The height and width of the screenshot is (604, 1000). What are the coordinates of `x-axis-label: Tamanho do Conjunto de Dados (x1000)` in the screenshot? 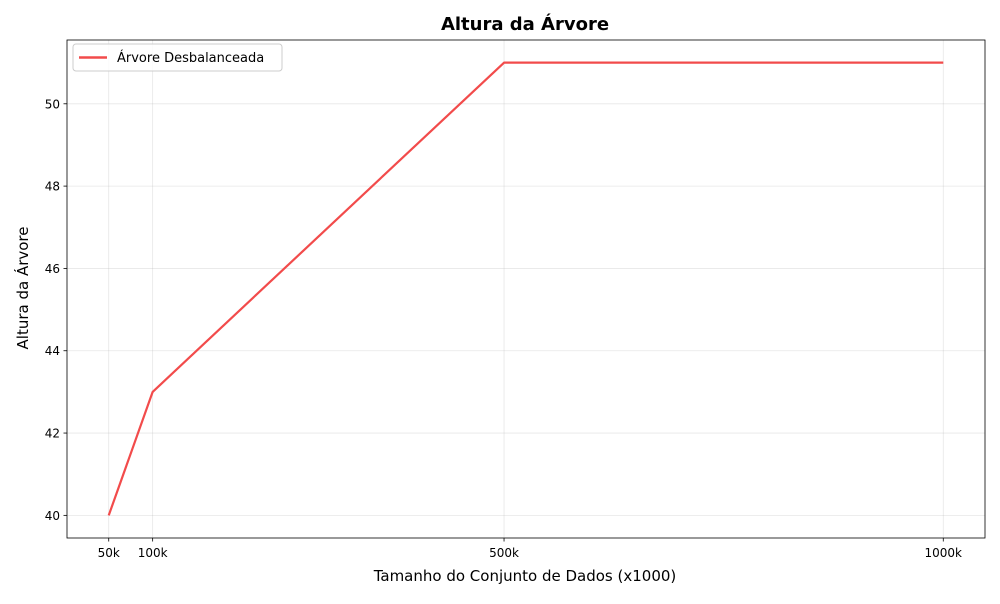 It's located at (525, 576).